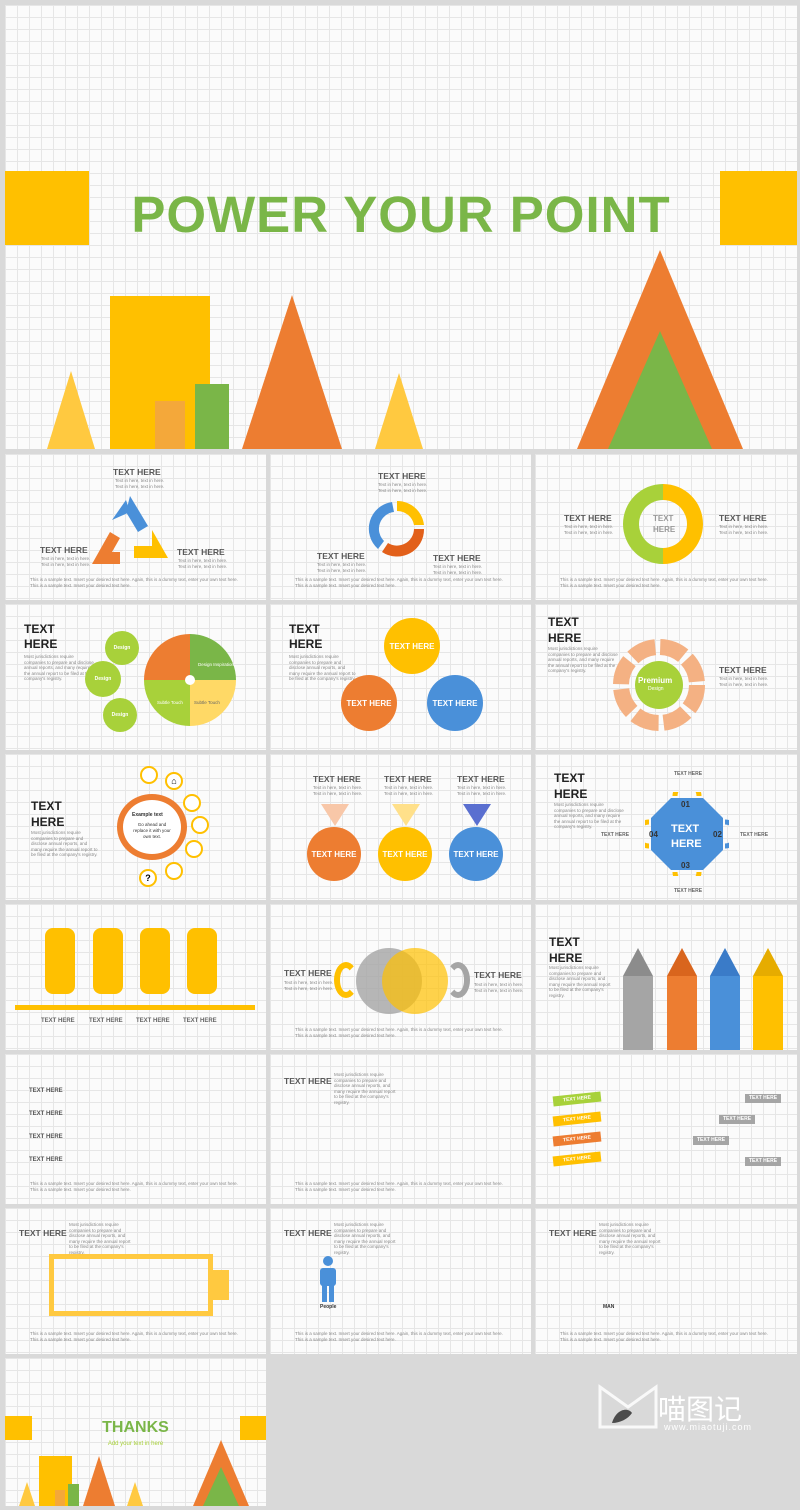 The image size is (800, 1510). What do you see at coordinates (135, 1427) in the screenshot?
I see `thanks-title: THANKS` at bounding box center [135, 1427].